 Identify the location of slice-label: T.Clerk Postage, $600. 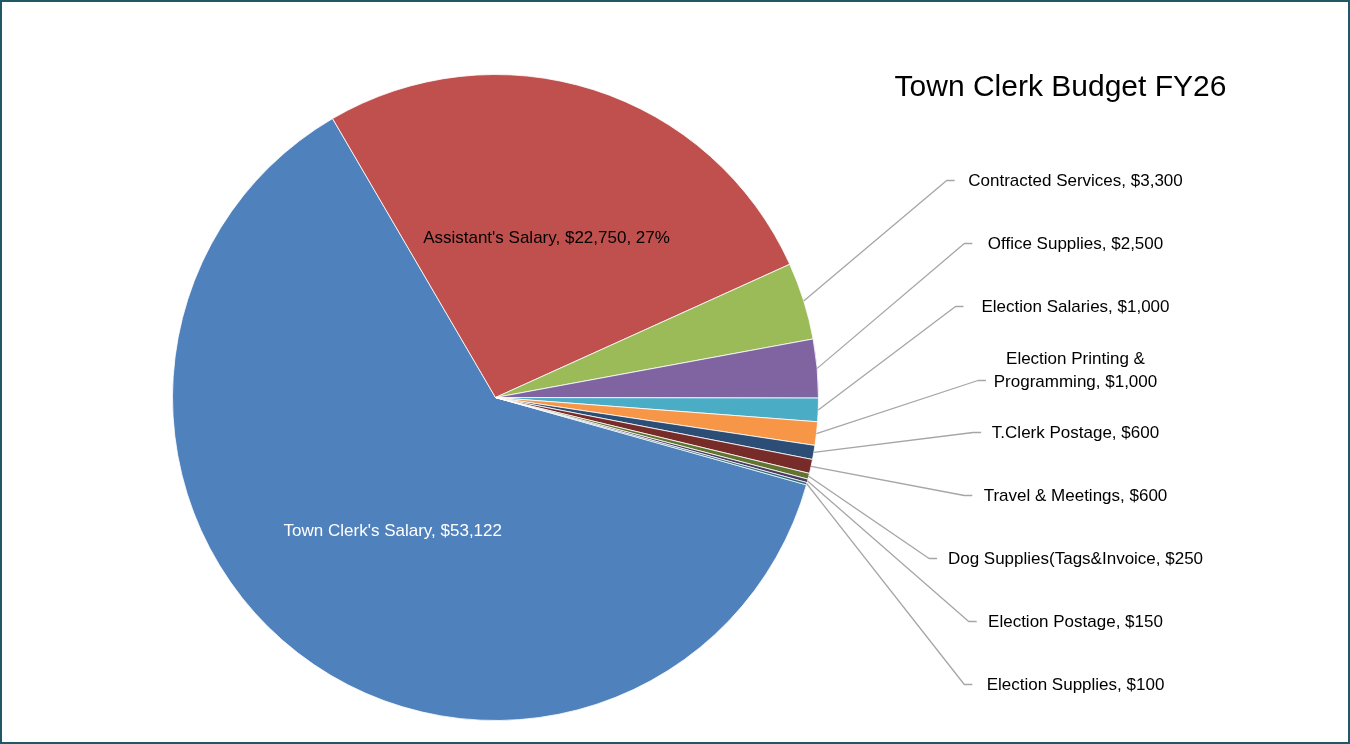
(1075, 432).